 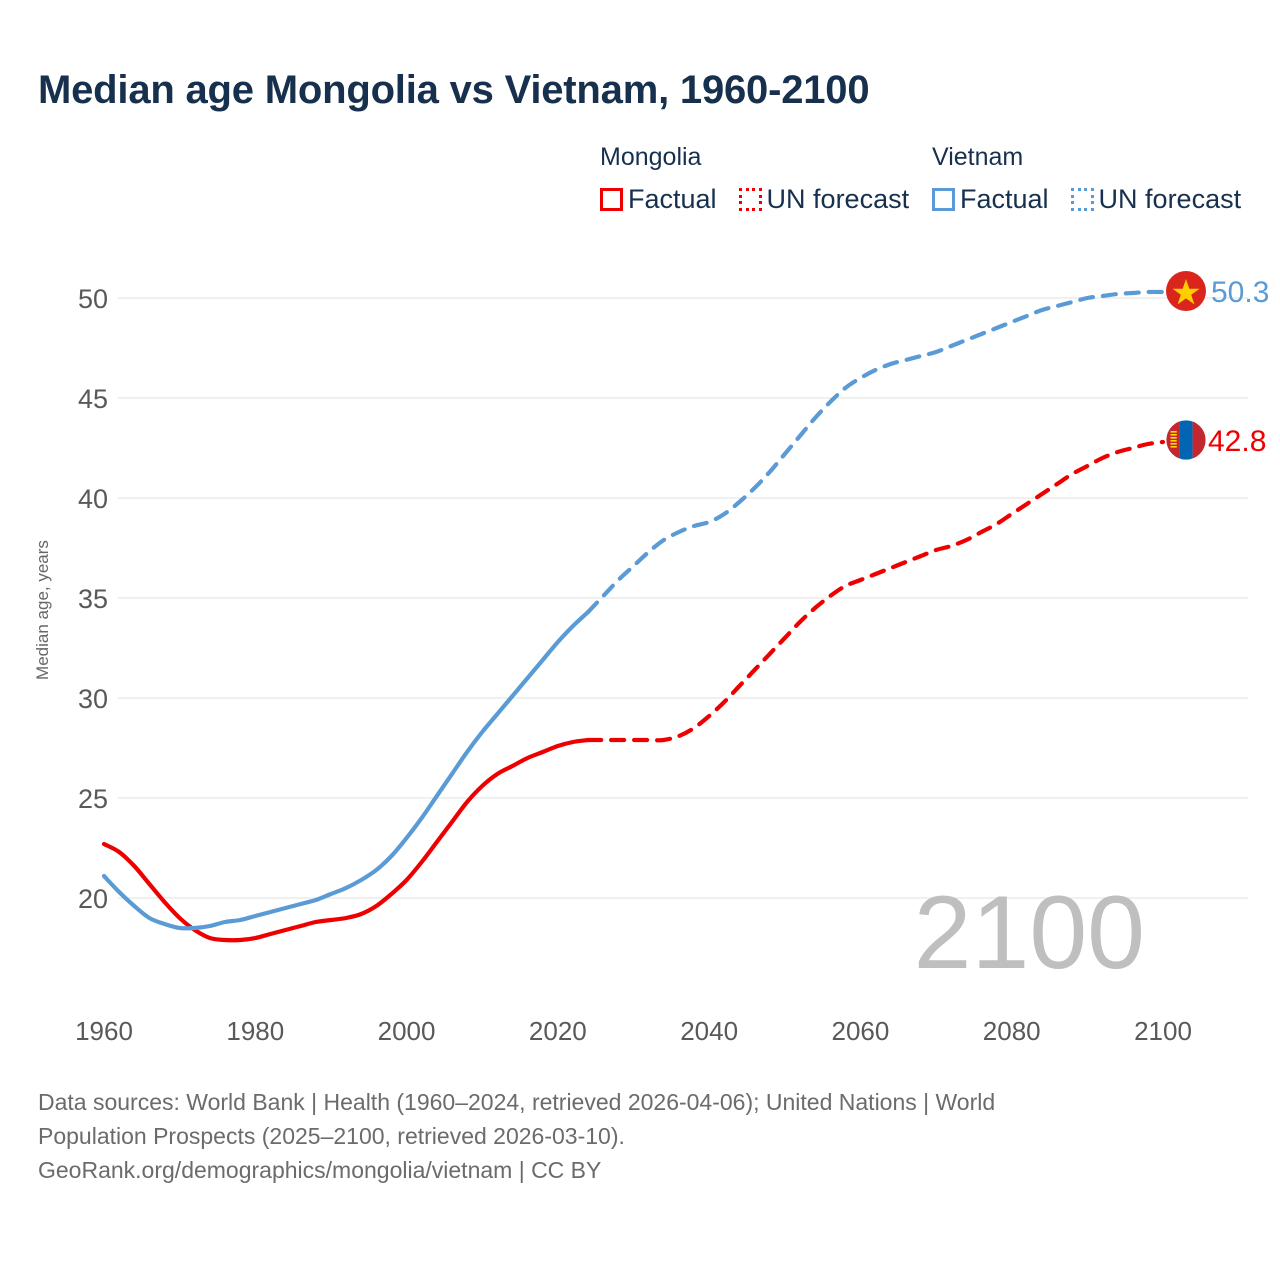 I want to click on mongolia-end-value: 42.8, so click(x=1237, y=441).